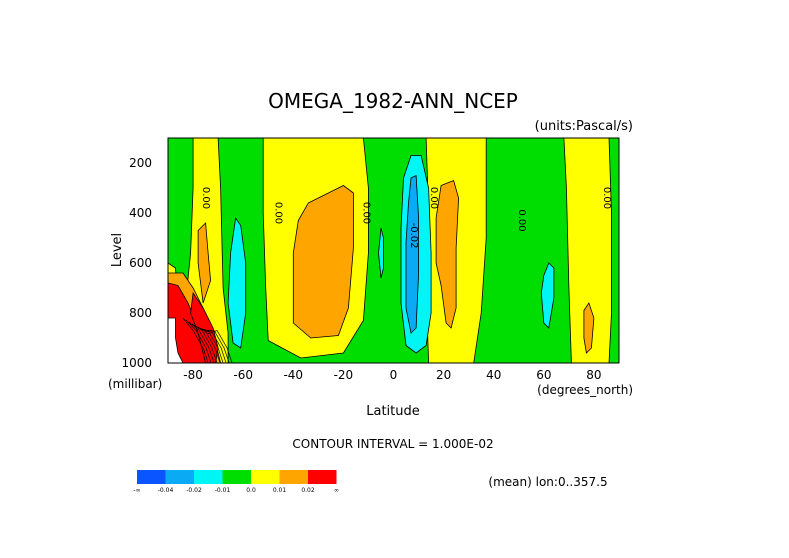 This screenshot has width=789, height=558. I want to click on y-tick-label: 200, so click(140, 163).